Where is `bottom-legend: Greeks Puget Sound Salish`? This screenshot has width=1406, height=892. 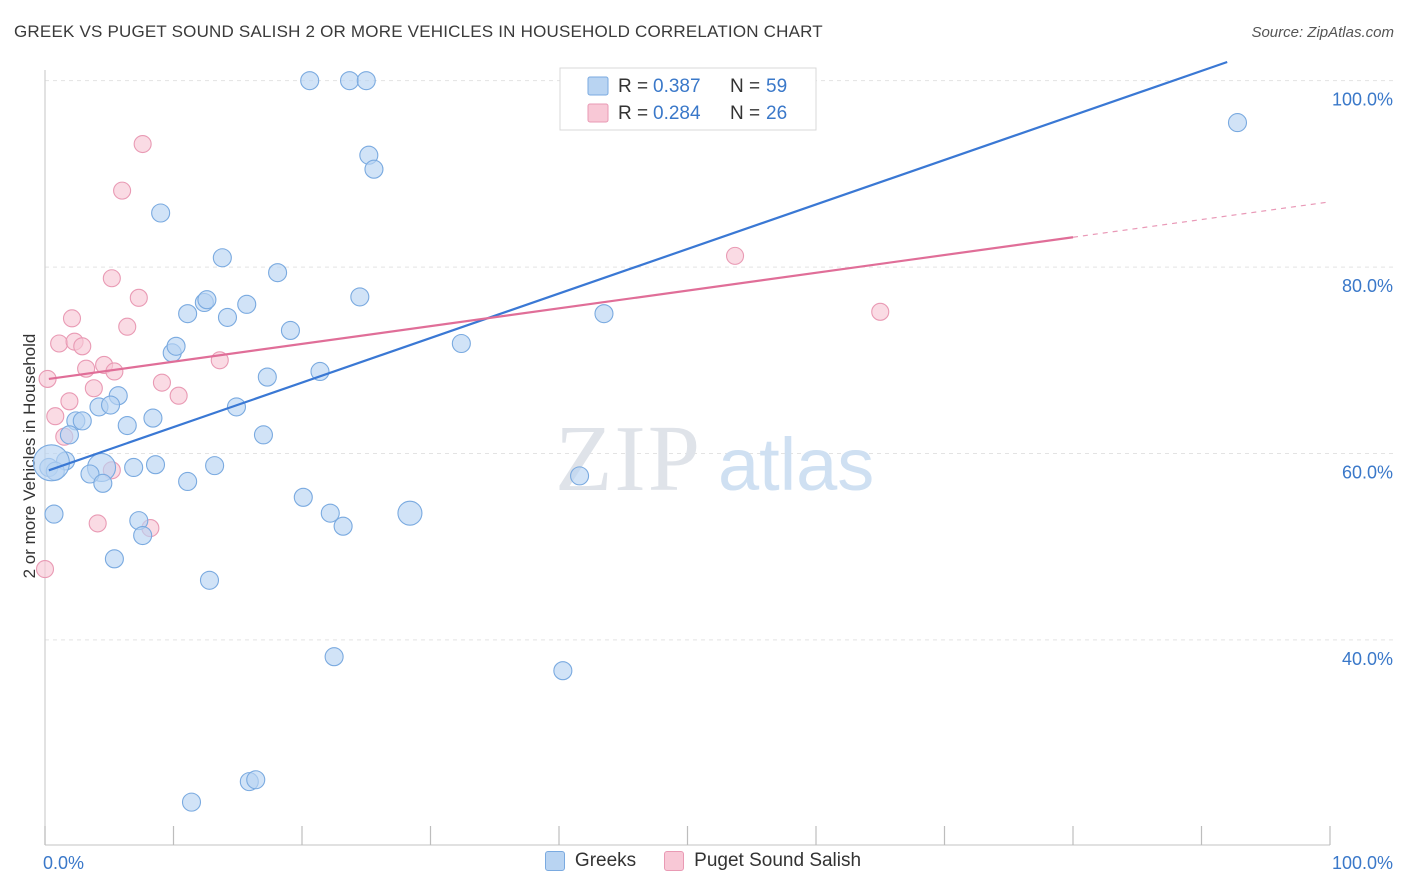 bottom-legend: Greeks Puget Sound Salish is located at coordinates (703, 861).